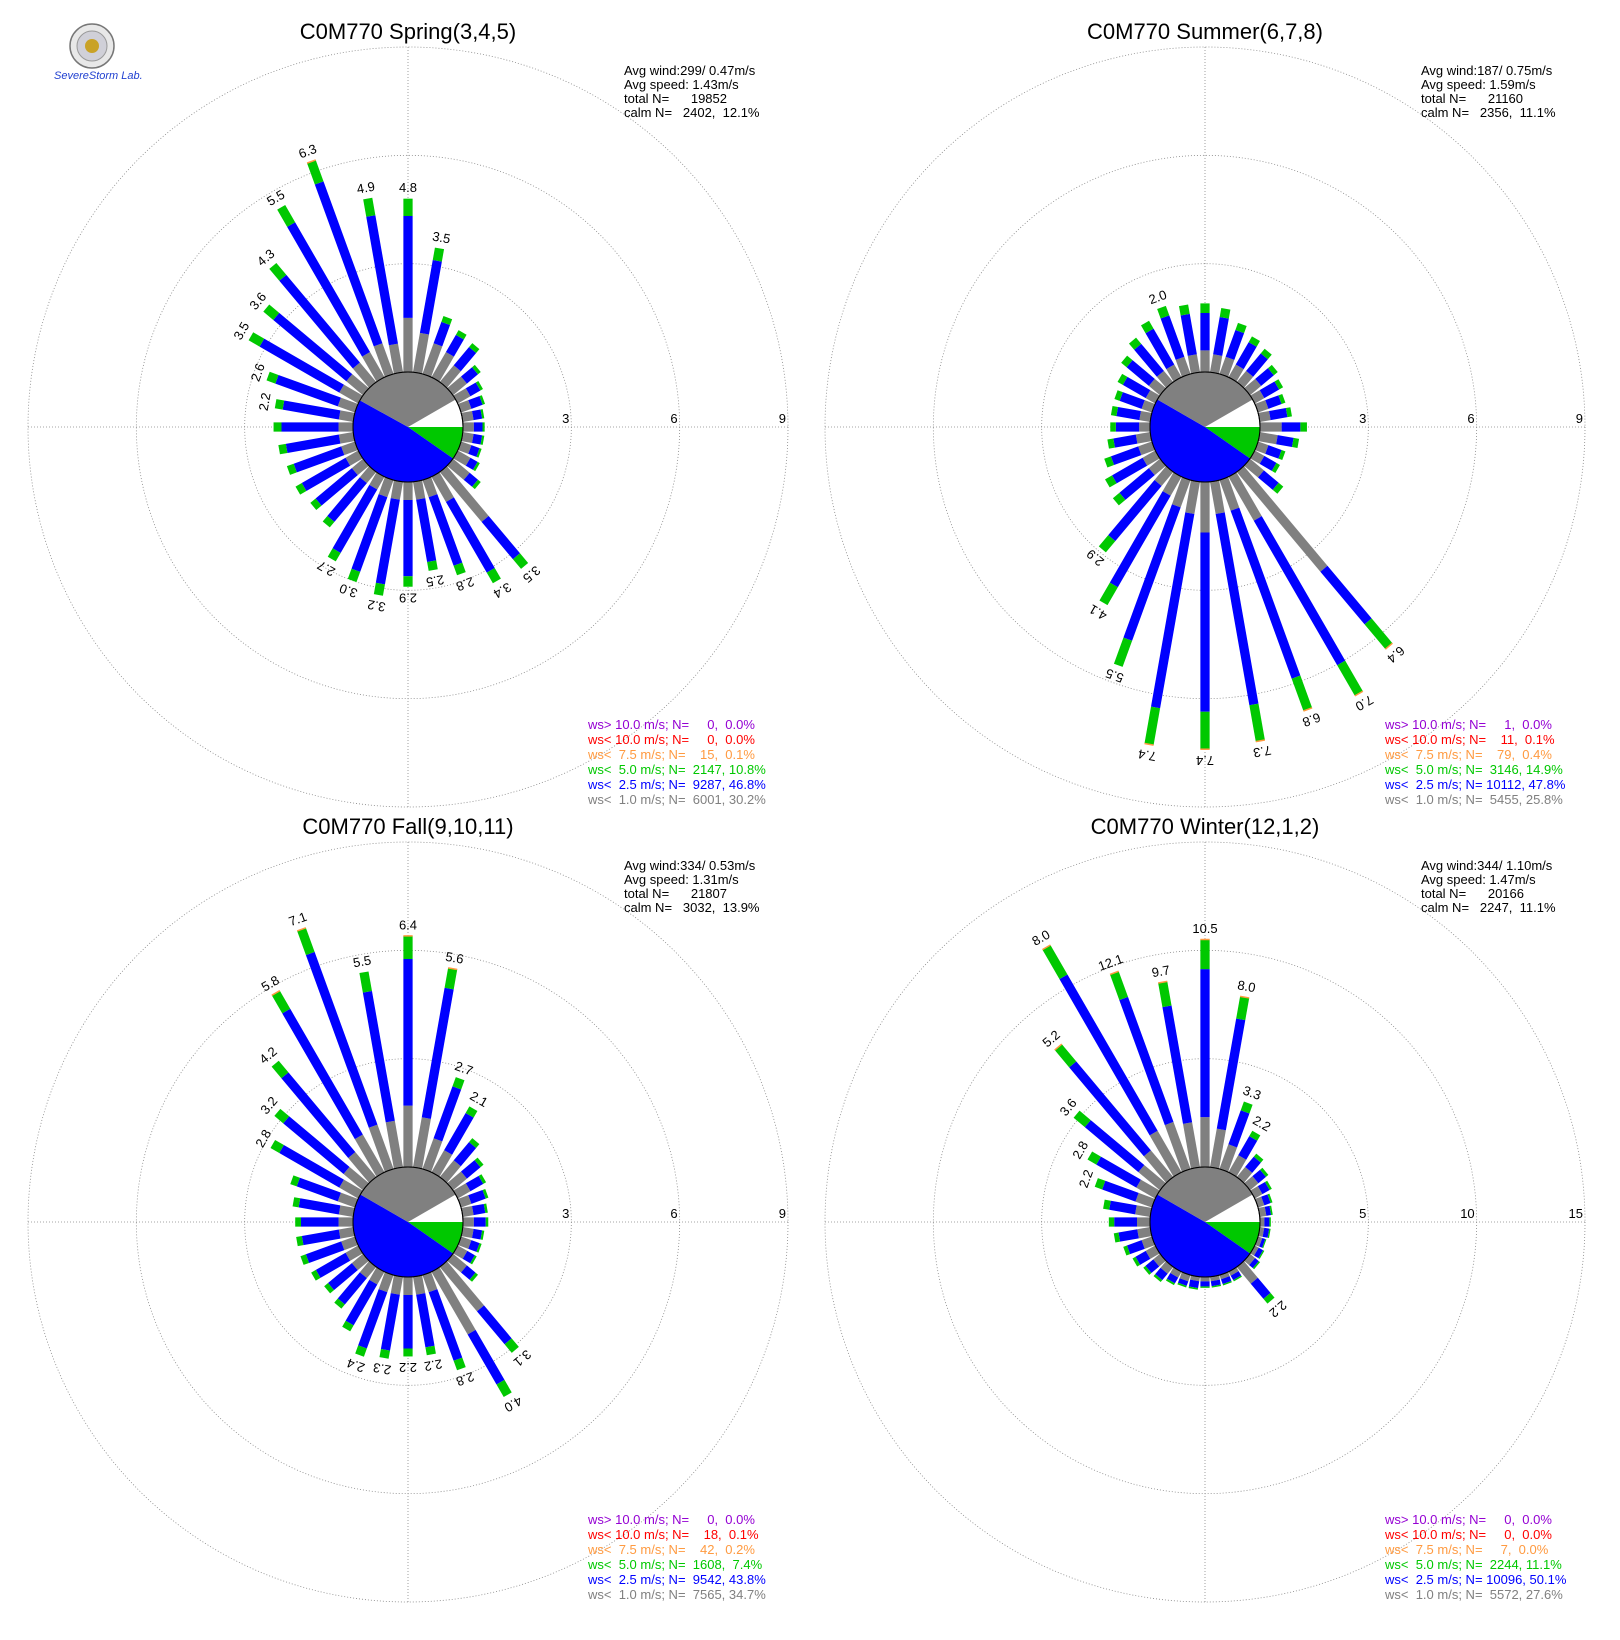  Describe the element at coordinates (675, 98) in the screenshot. I see `stat-total: total N= 19852` at that location.